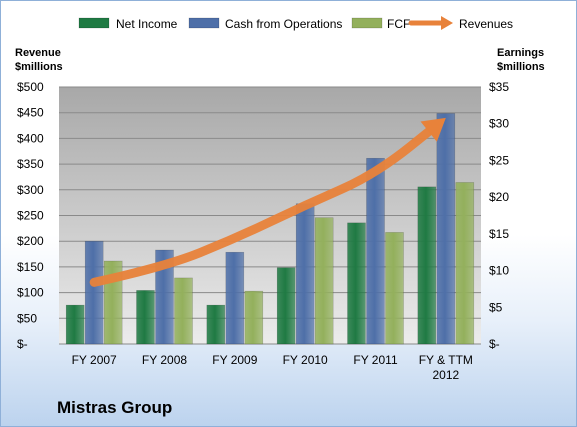  I want to click on x-tick-label: FY & TTM, so click(446, 360).